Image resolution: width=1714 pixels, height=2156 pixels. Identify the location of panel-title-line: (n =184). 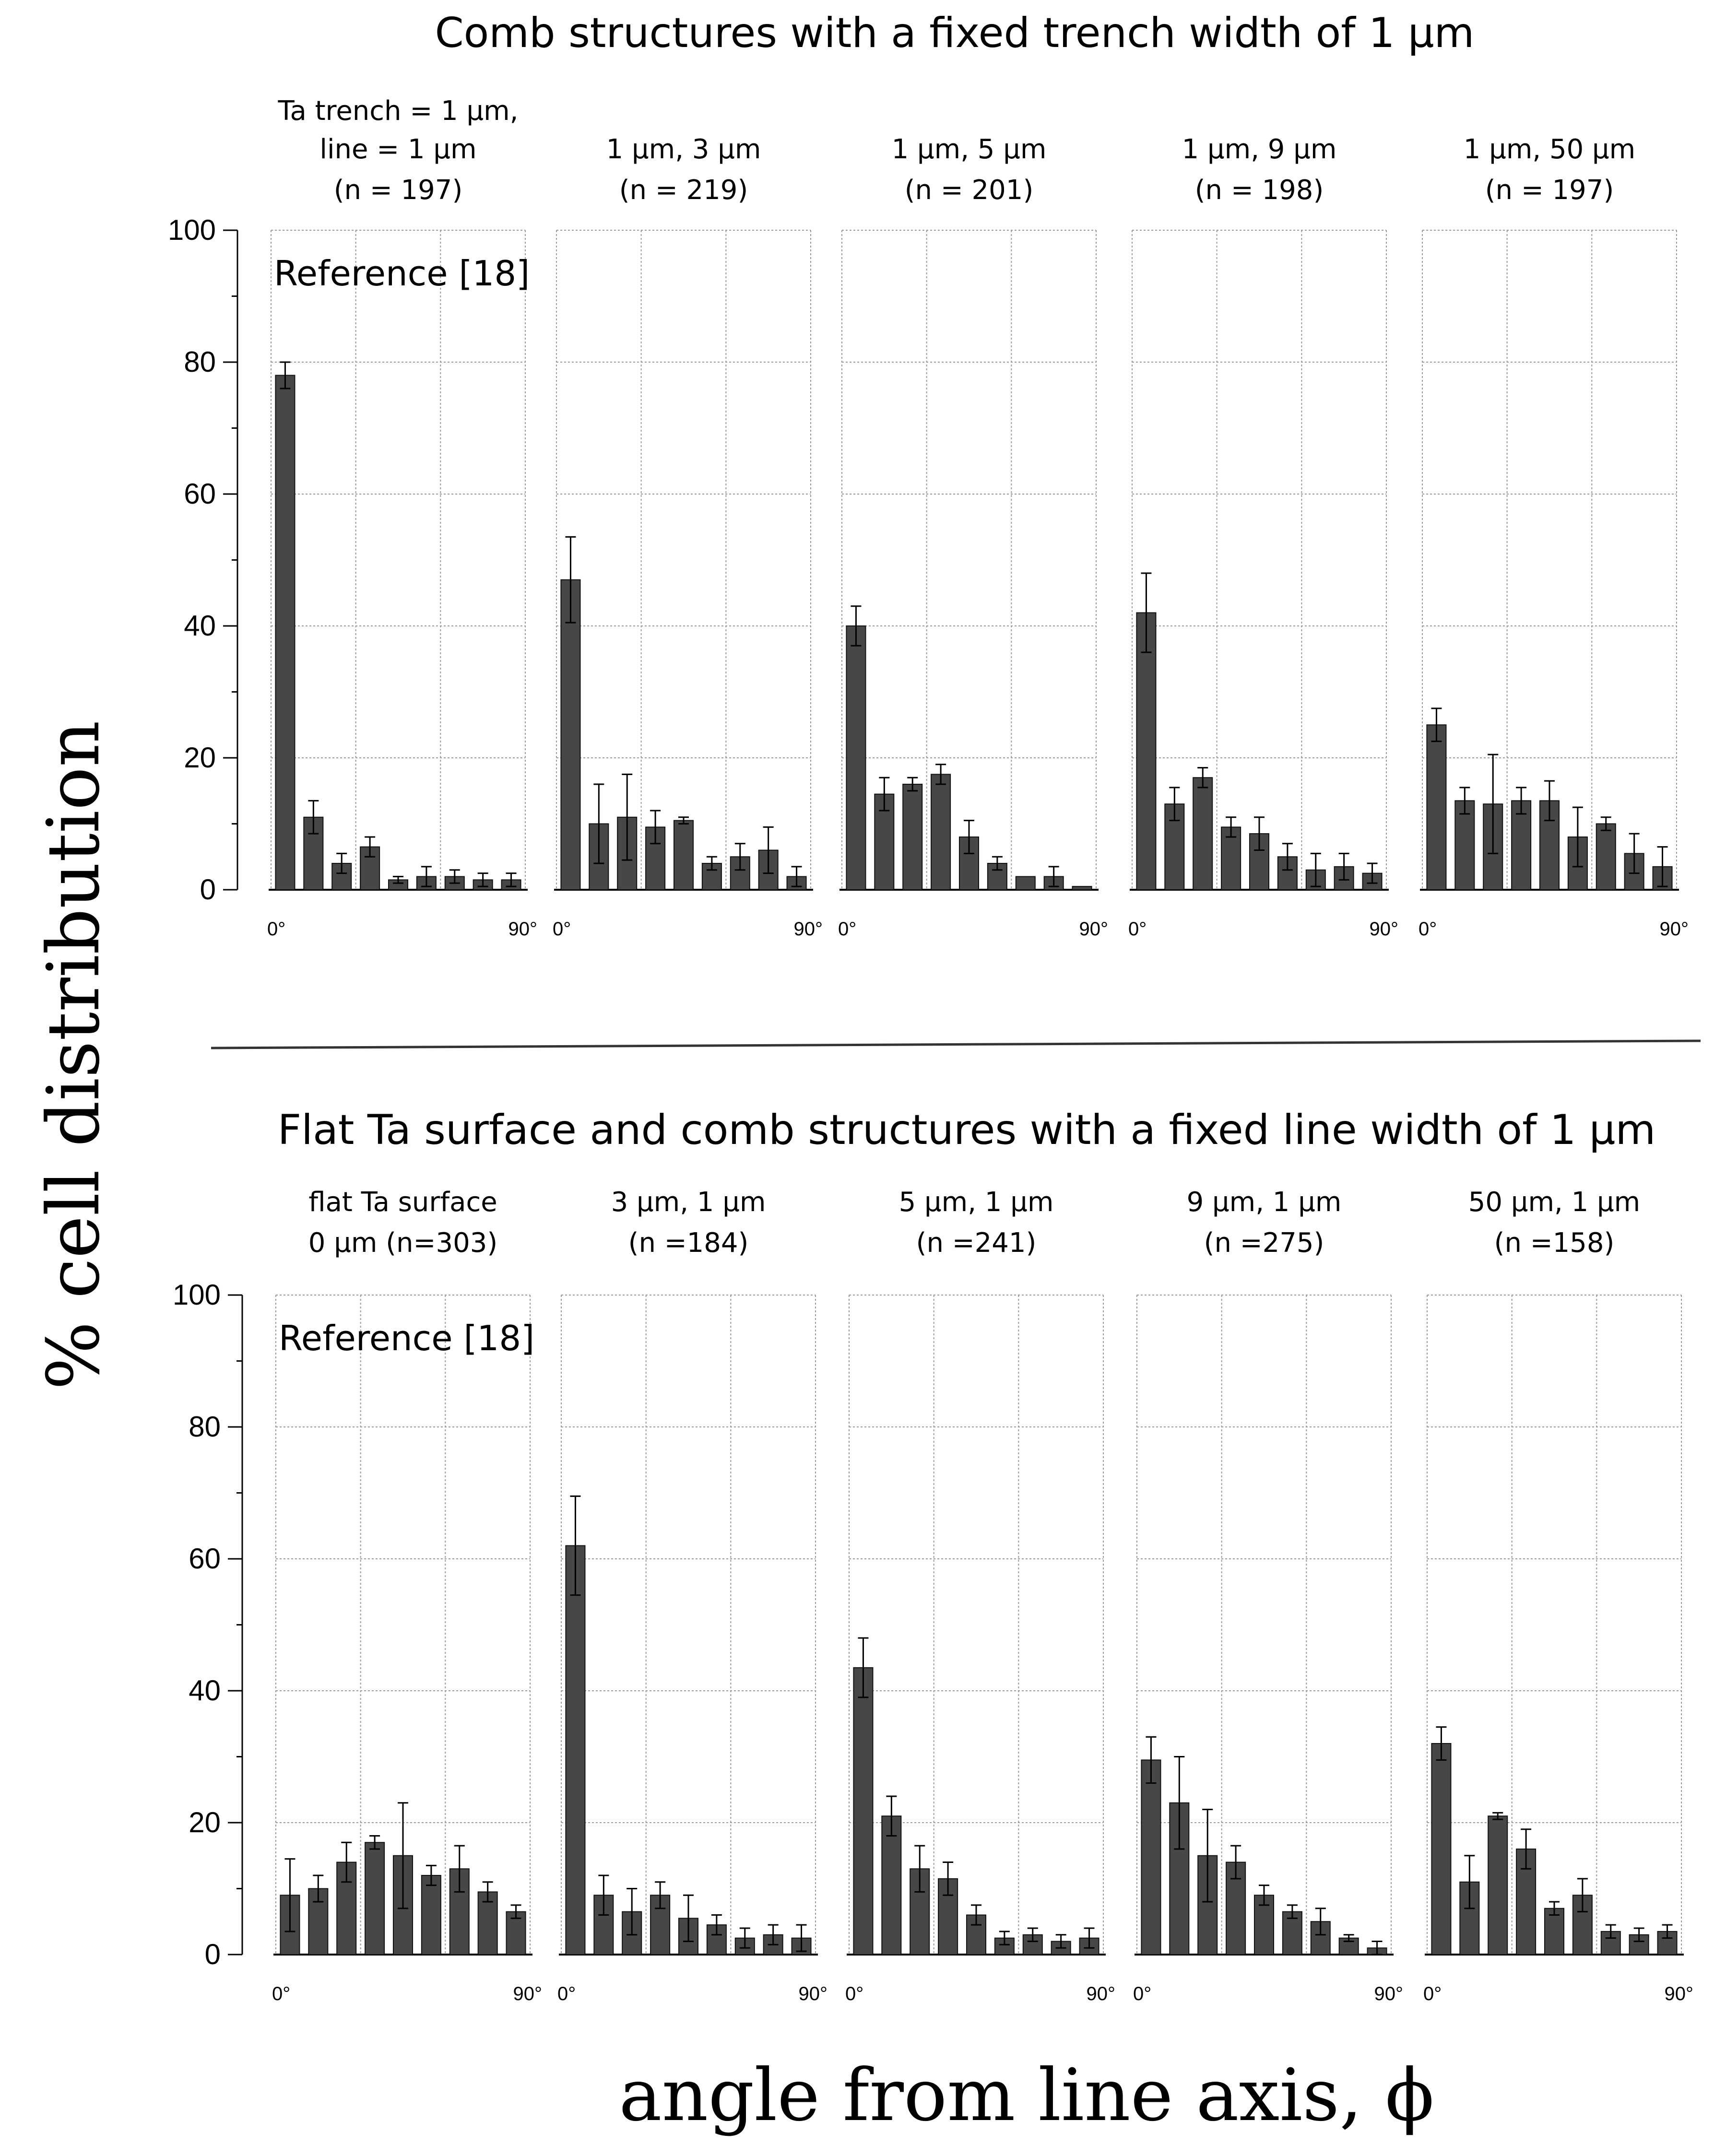
(689, 1243).